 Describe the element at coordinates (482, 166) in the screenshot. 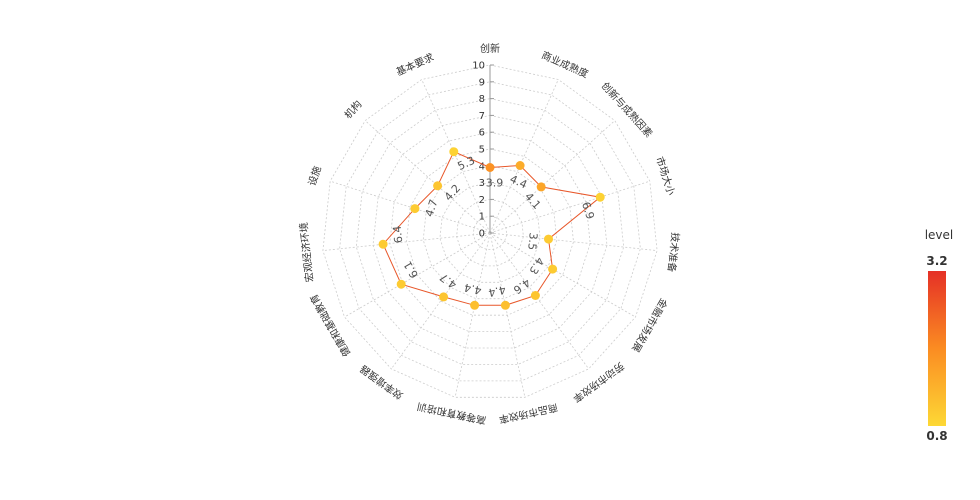

I see `radial-tick-label: 4` at that location.